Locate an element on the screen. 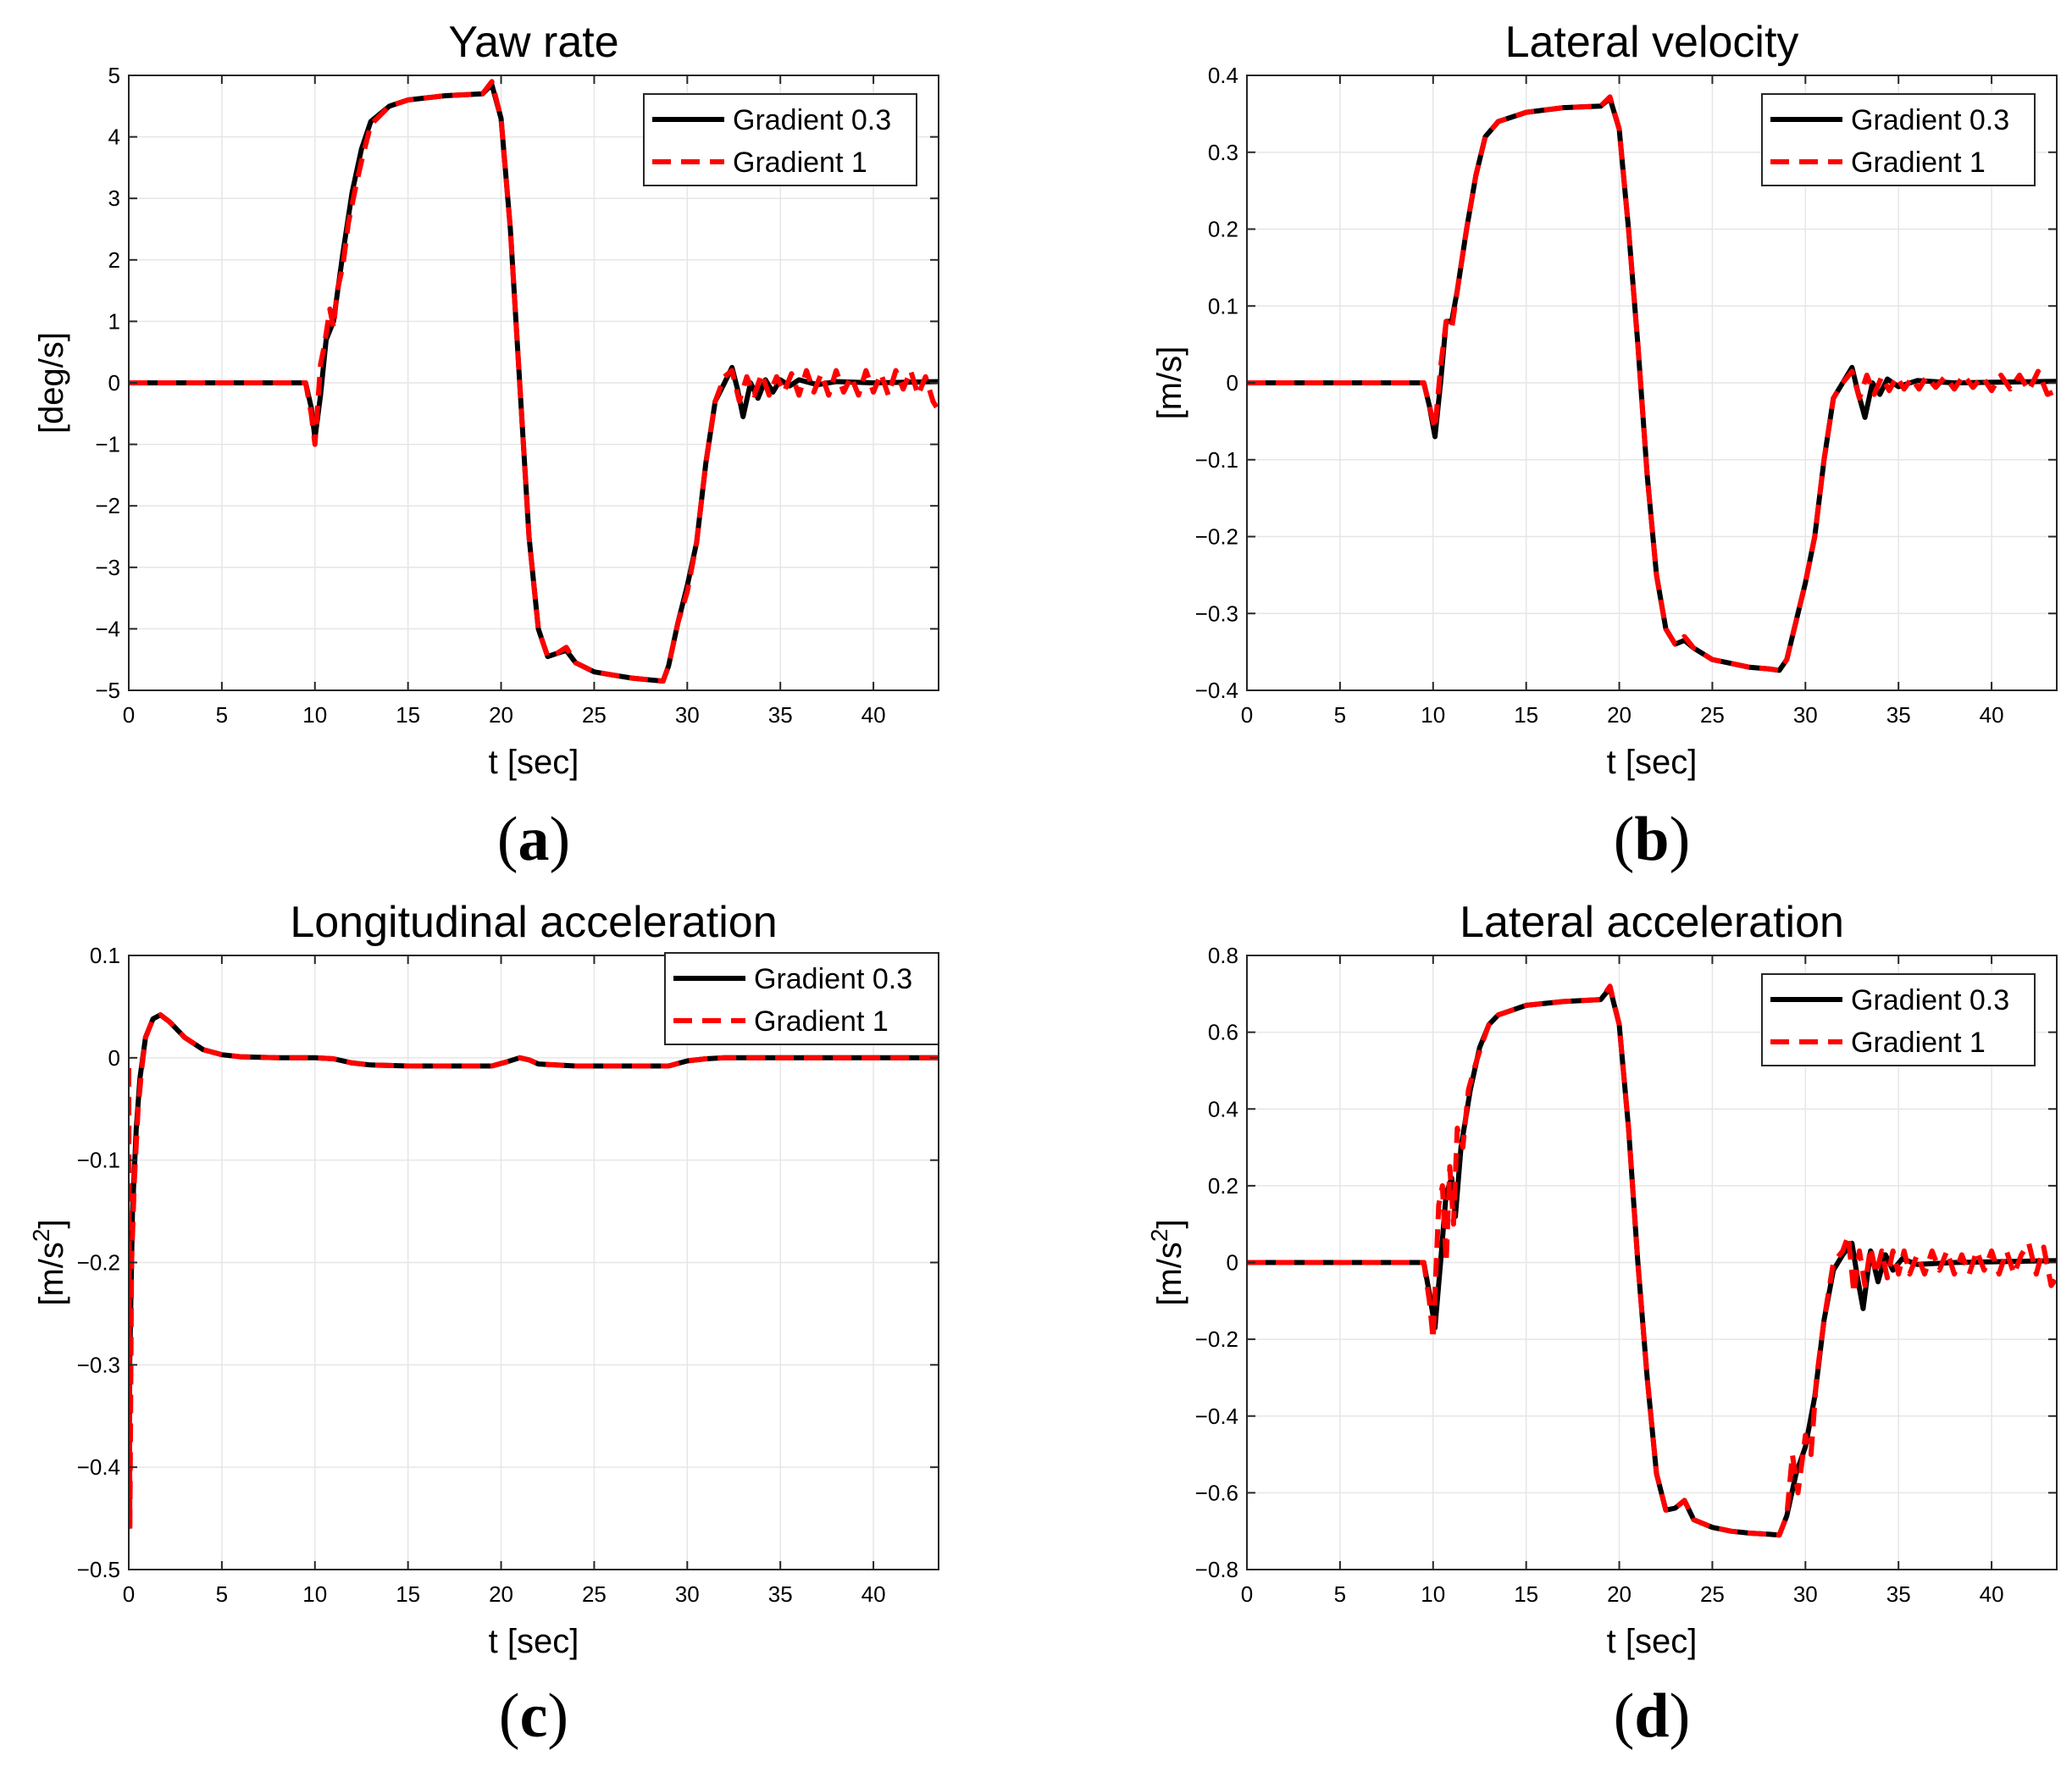  y-tick-label: −4 is located at coordinates (107, 628).